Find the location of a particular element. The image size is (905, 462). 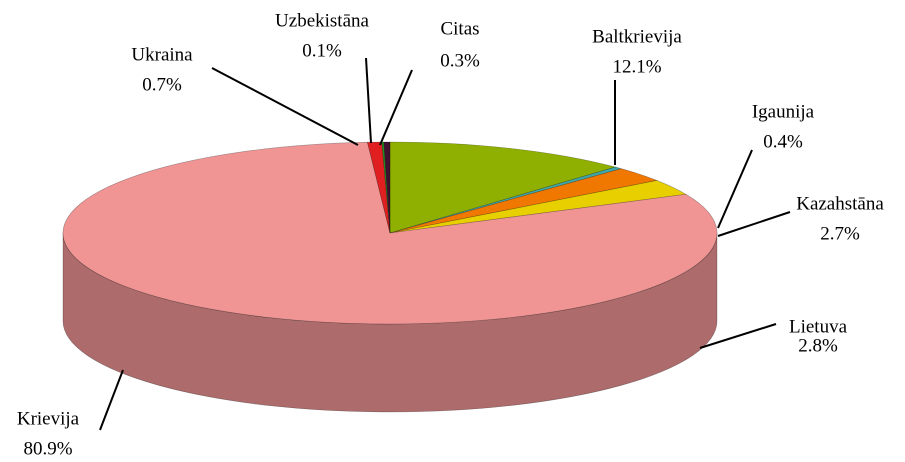

slice-label: Citas is located at coordinates (459, 28).